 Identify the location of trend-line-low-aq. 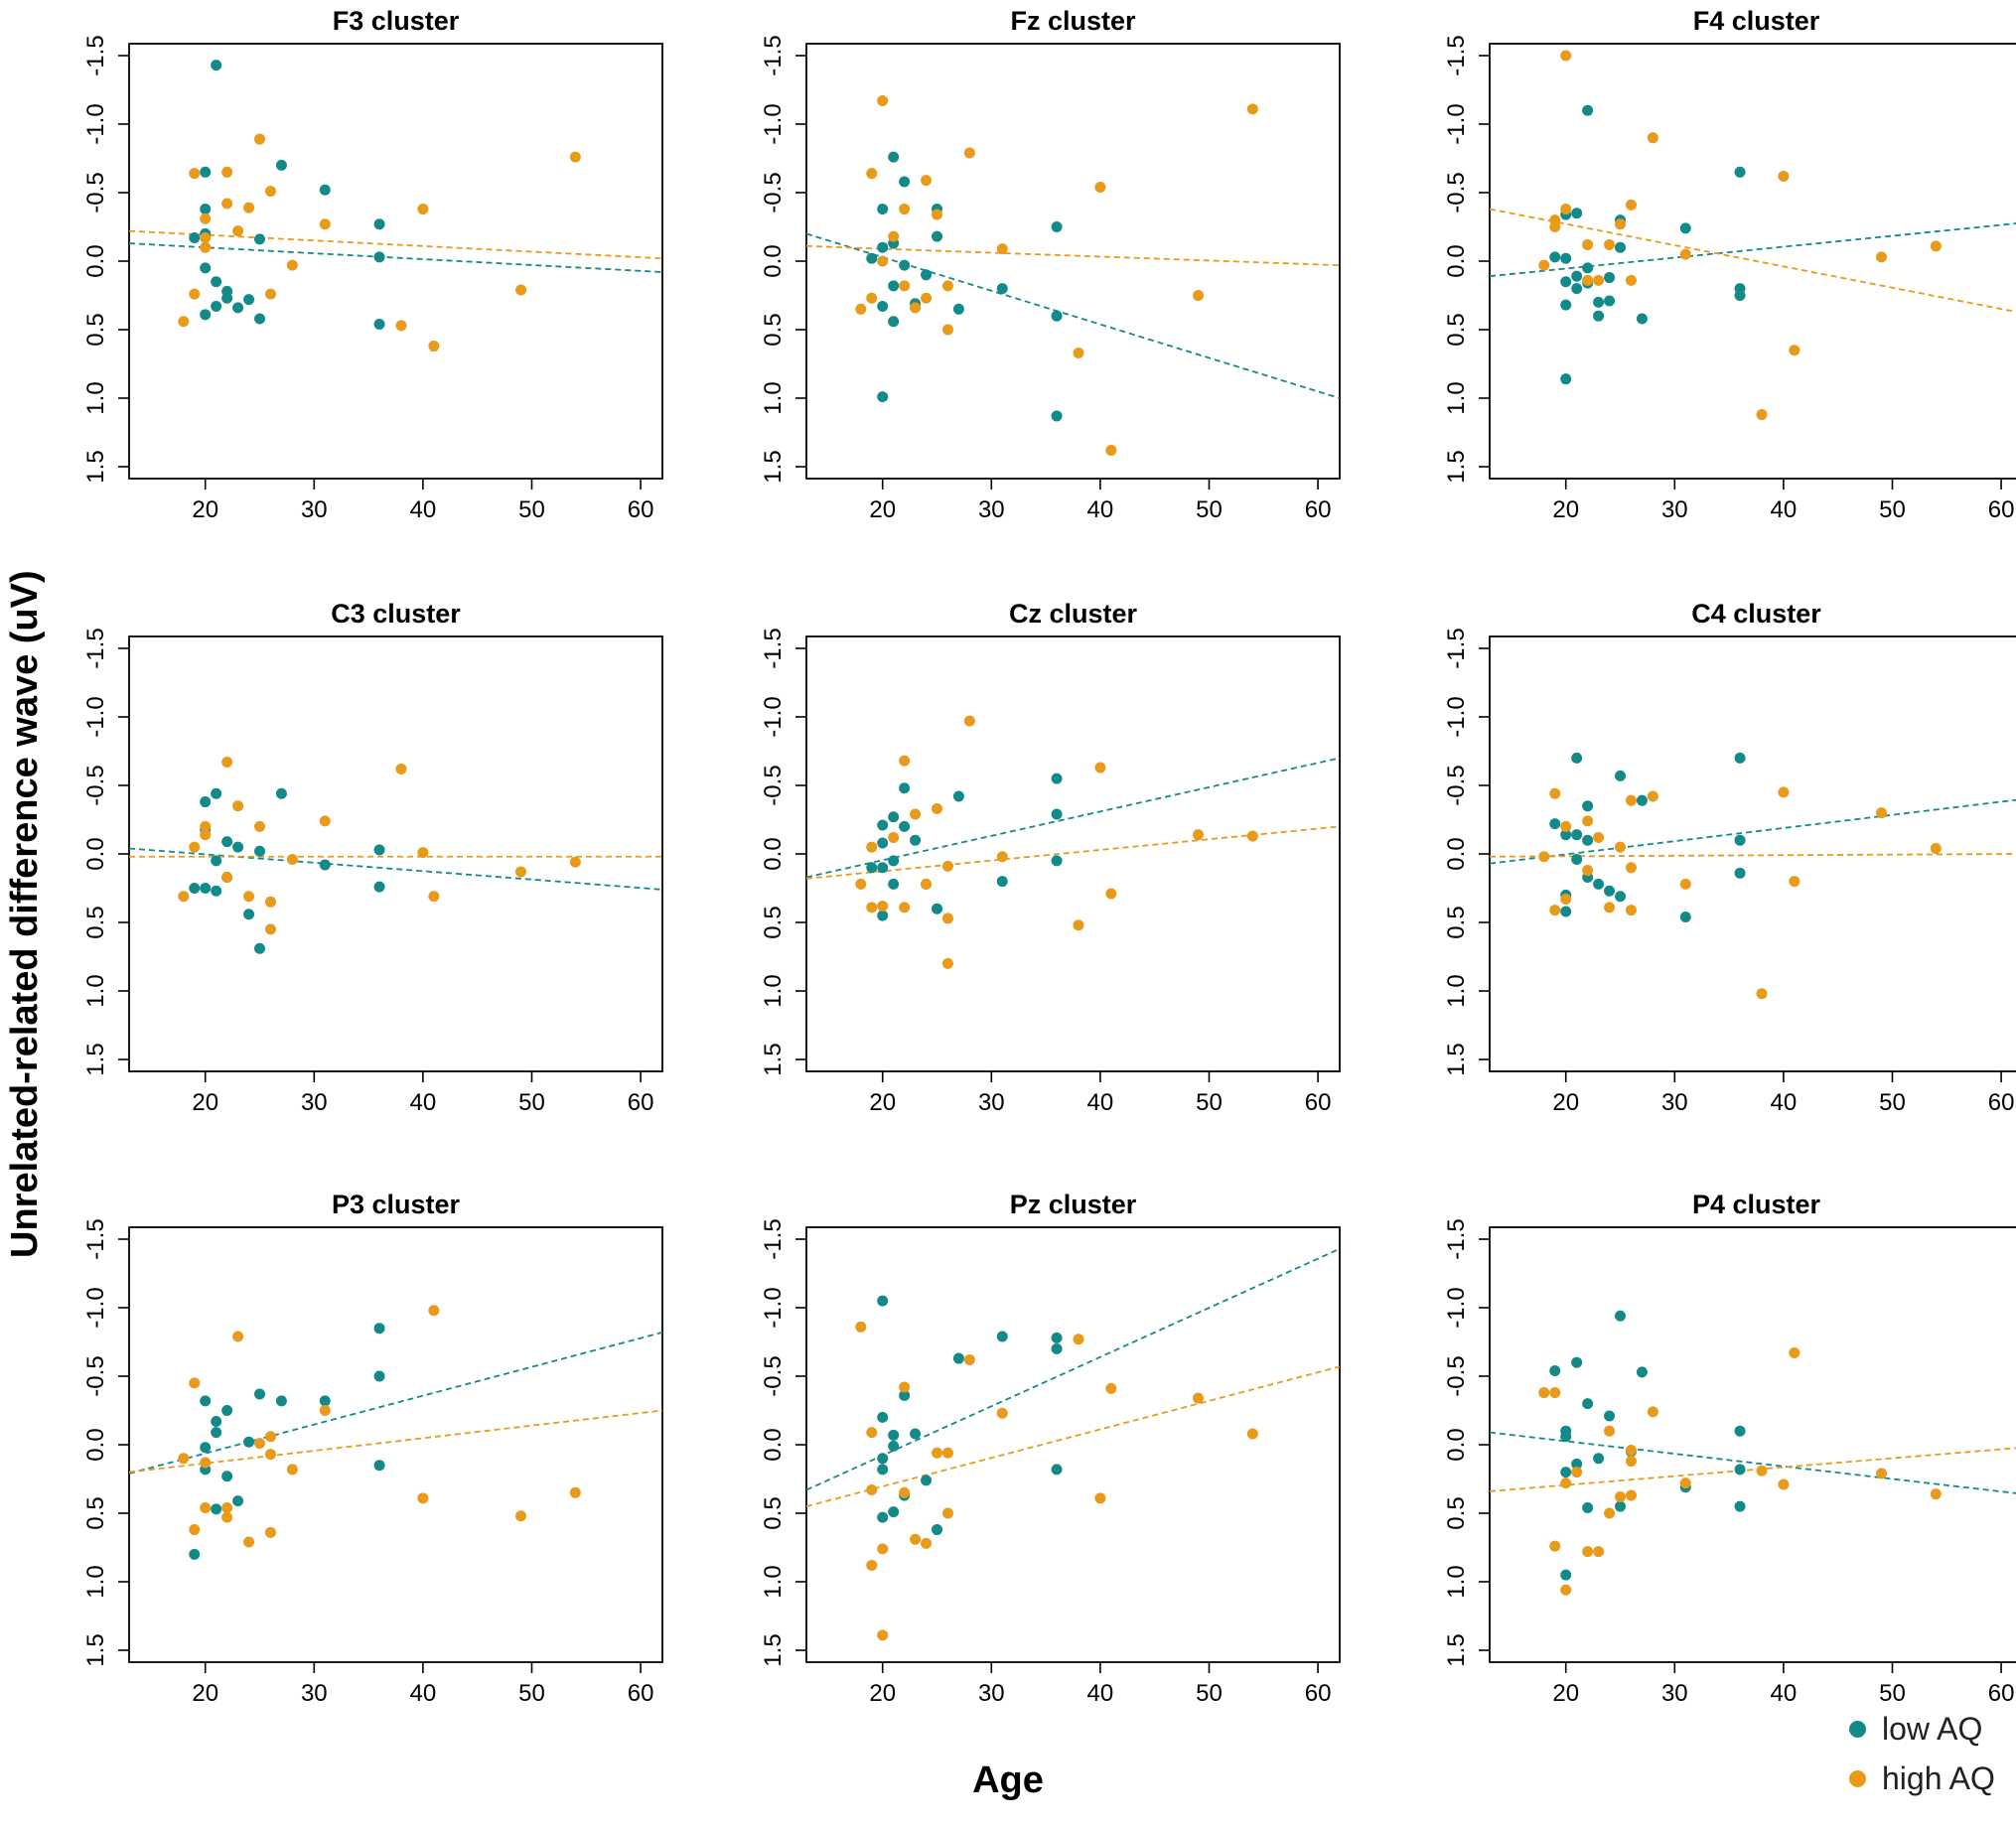
(395, 1403).